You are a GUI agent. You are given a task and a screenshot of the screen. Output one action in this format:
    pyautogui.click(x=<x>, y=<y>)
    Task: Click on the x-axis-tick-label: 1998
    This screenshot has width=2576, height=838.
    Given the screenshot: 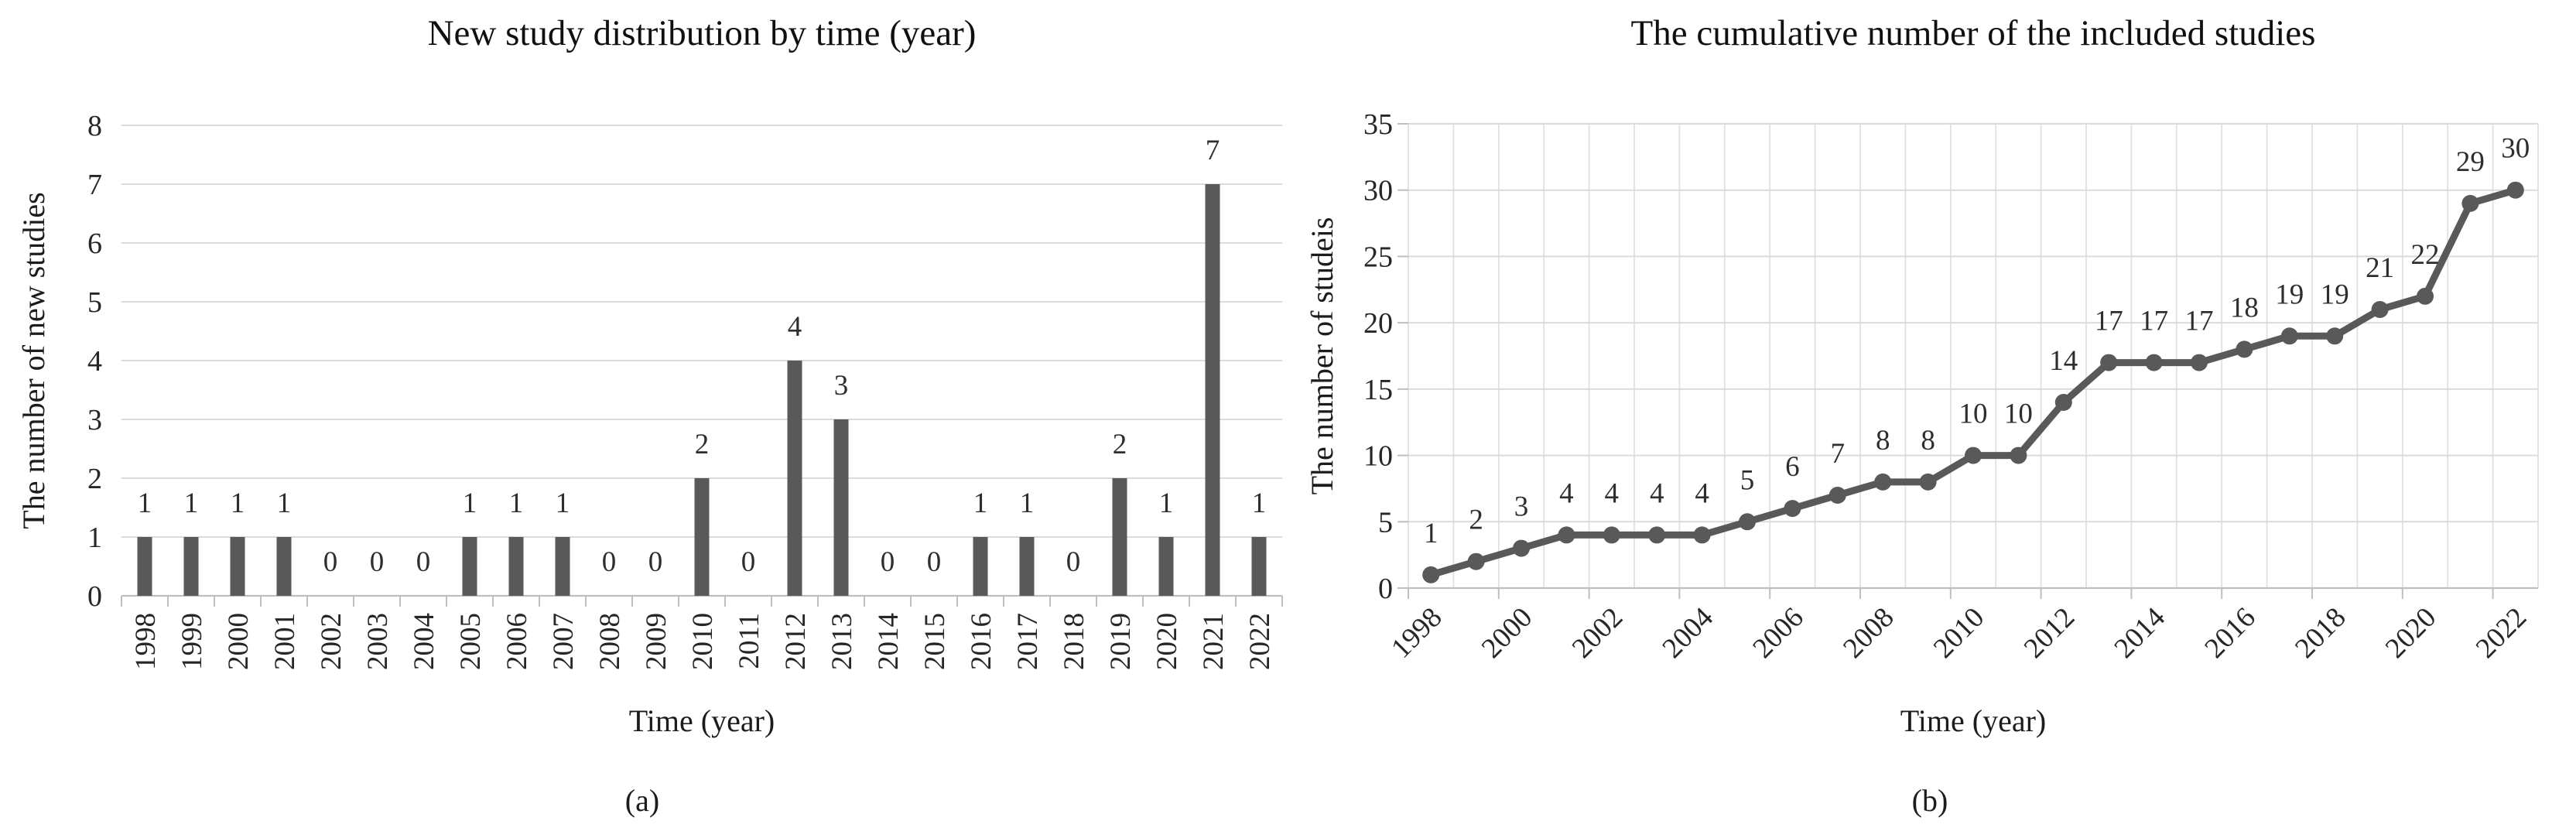 What is the action you would take?
    pyautogui.click(x=1417, y=632)
    